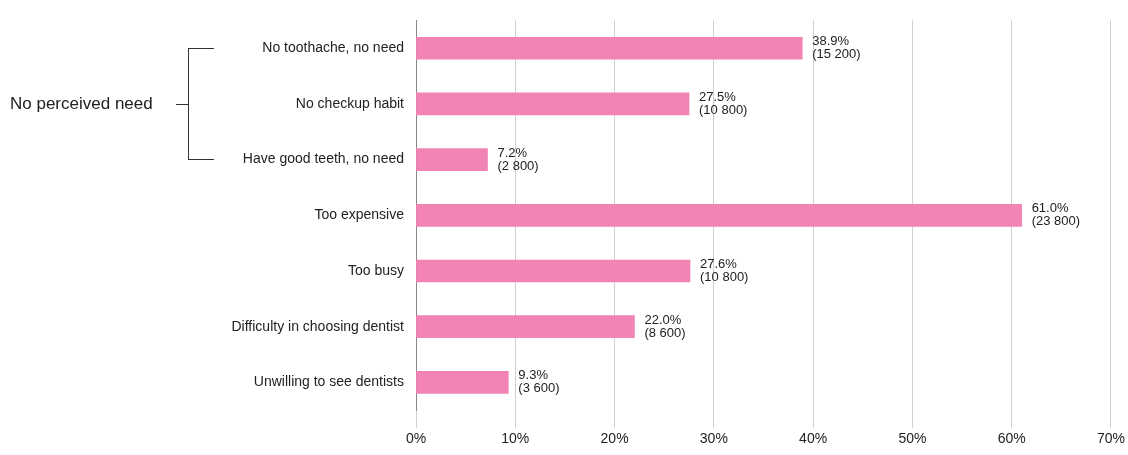 This screenshot has height=455, width=1128. Describe the element at coordinates (836, 47) in the screenshot. I see `data-label: 38.9% (15 200)` at that location.